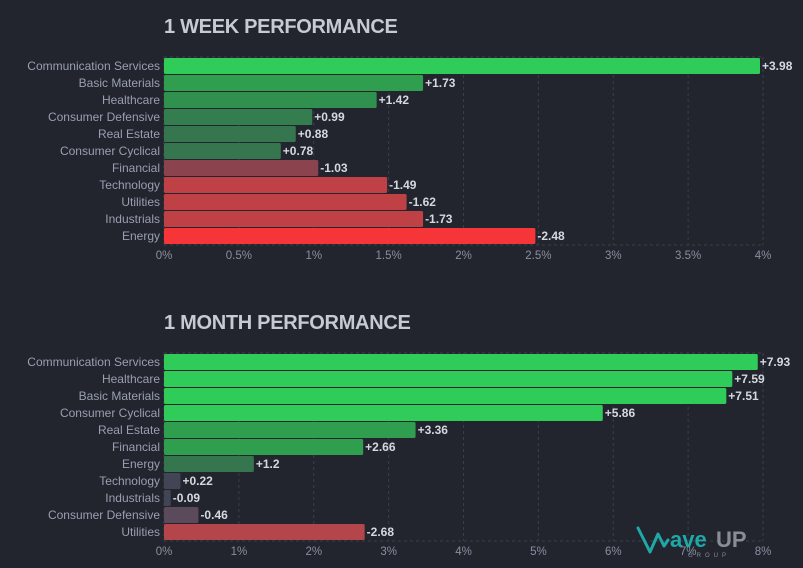  What do you see at coordinates (763, 552) in the screenshot?
I see `x-tick-label: 8%` at bounding box center [763, 552].